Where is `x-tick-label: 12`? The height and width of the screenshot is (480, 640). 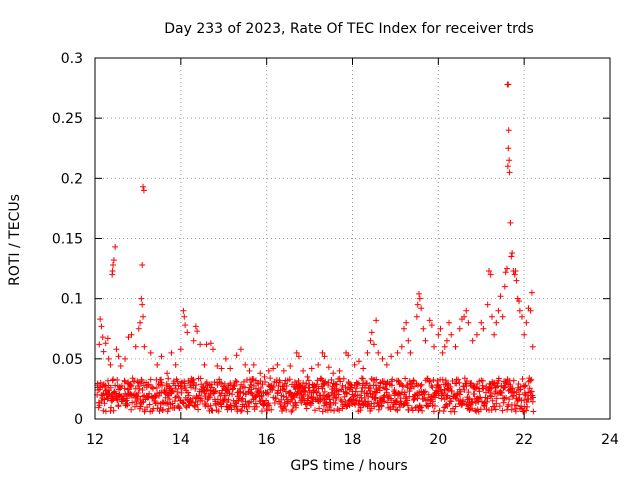
x-tick-label: 12 is located at coordinates (95, 440).